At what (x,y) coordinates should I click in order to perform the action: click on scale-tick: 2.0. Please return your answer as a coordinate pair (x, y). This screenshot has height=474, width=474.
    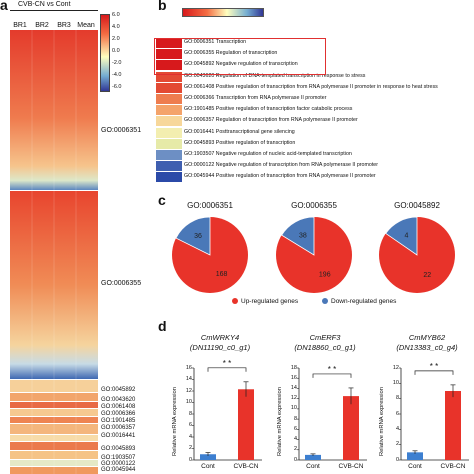
    Looking at the image, I should click on (116, 39).